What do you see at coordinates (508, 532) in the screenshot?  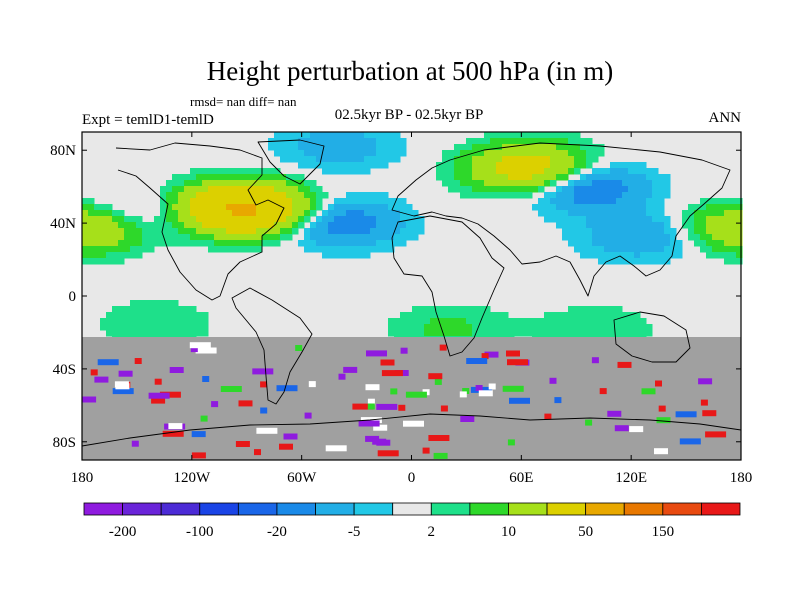 I see `colorbar-label: 10` at bounding box center [508, 532].